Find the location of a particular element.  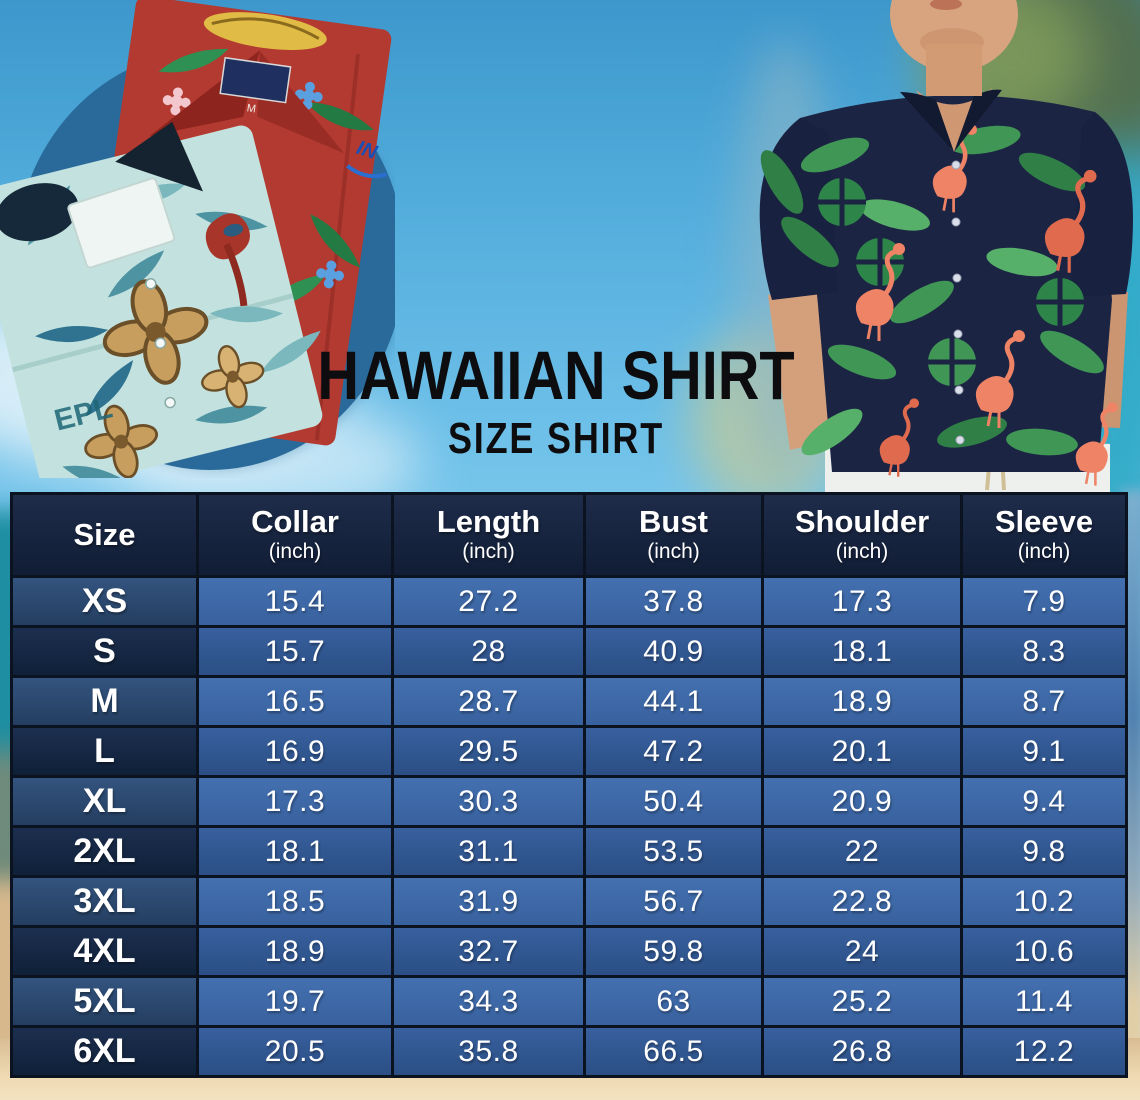

value-cell: 18.5 is located at coordinates (295, 901).